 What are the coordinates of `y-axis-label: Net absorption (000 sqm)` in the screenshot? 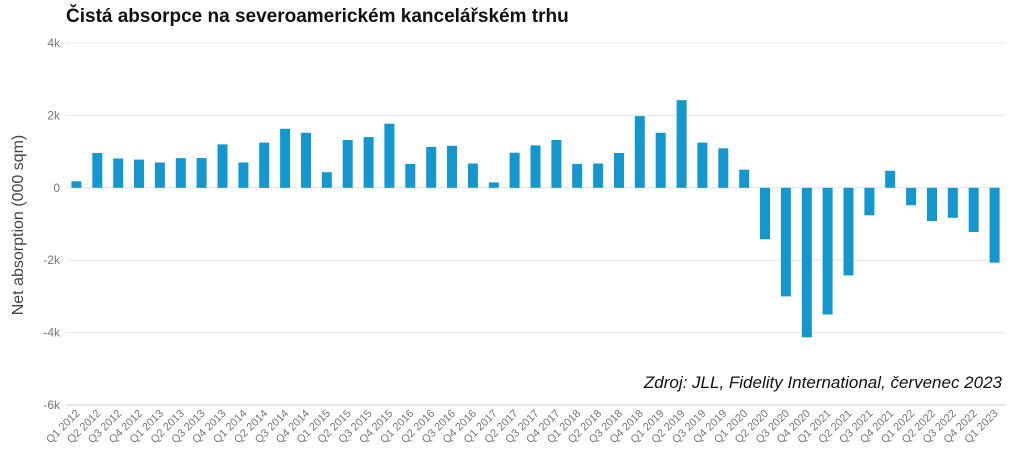 It's located at (18, 225).